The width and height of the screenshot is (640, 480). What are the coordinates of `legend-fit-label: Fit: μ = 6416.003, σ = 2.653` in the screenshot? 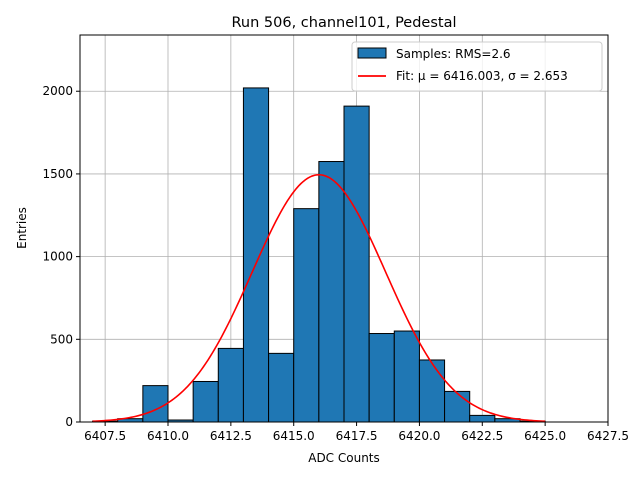 It's located at (482, 76).